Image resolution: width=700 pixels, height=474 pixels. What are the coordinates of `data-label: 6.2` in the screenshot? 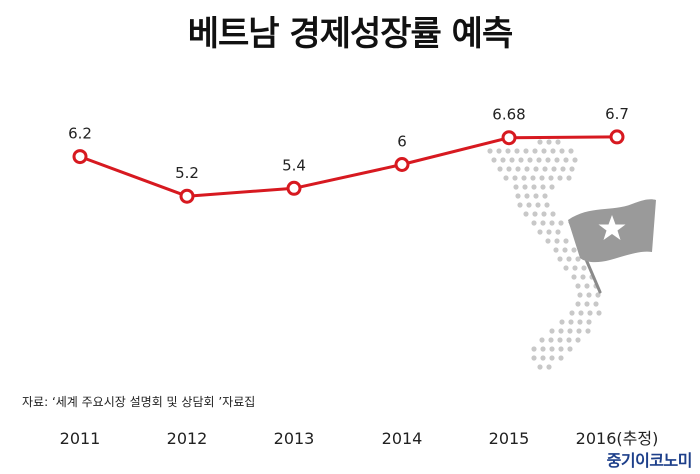 It's located at (80, 134).